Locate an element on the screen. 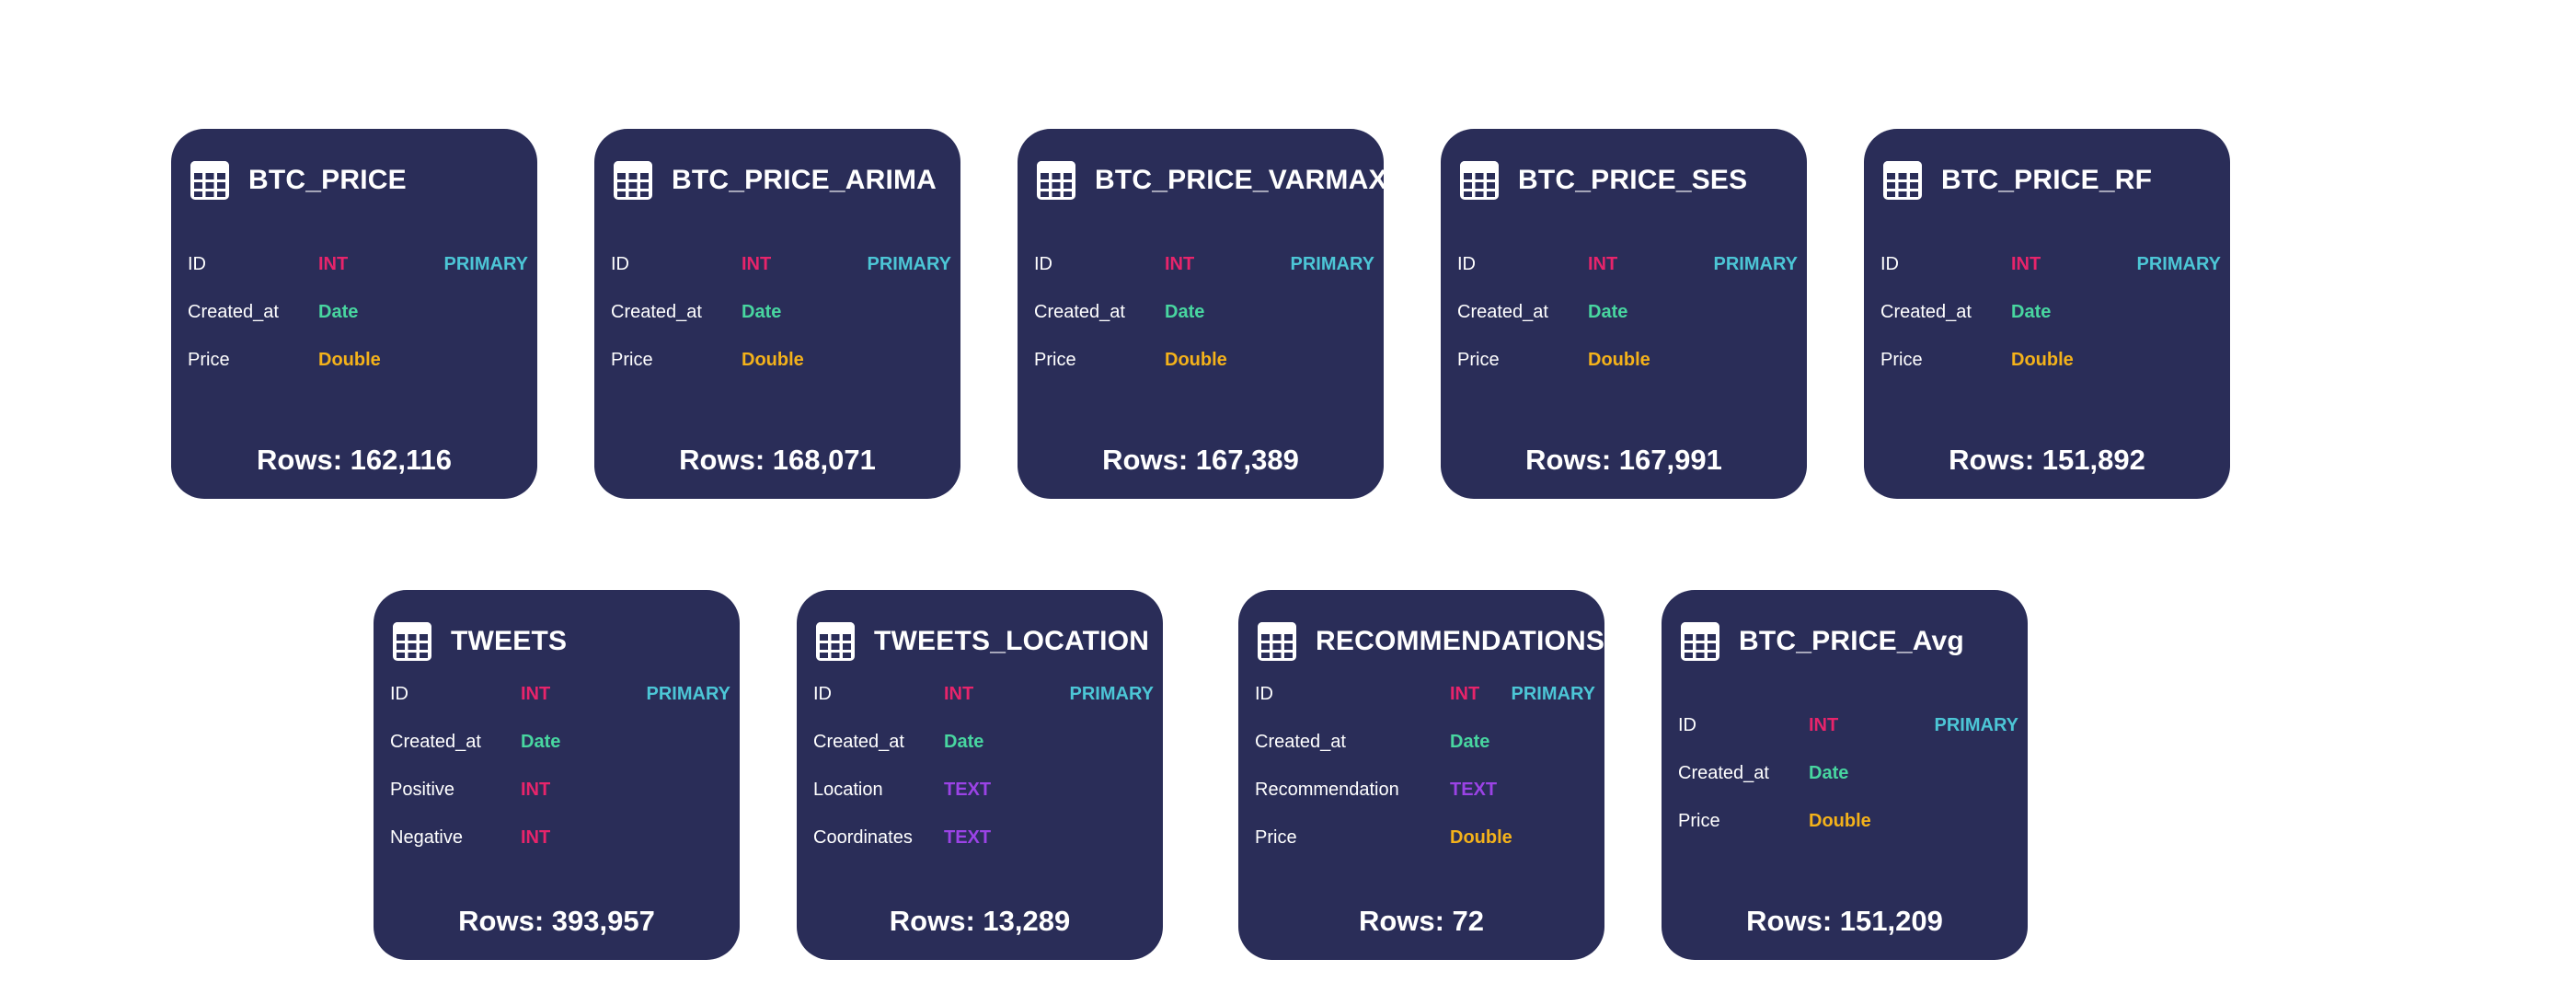 The height and width of the screenshot is (994, 2576). table-name: BTC_PRICE_SES is located at coordinates (1633, 180).